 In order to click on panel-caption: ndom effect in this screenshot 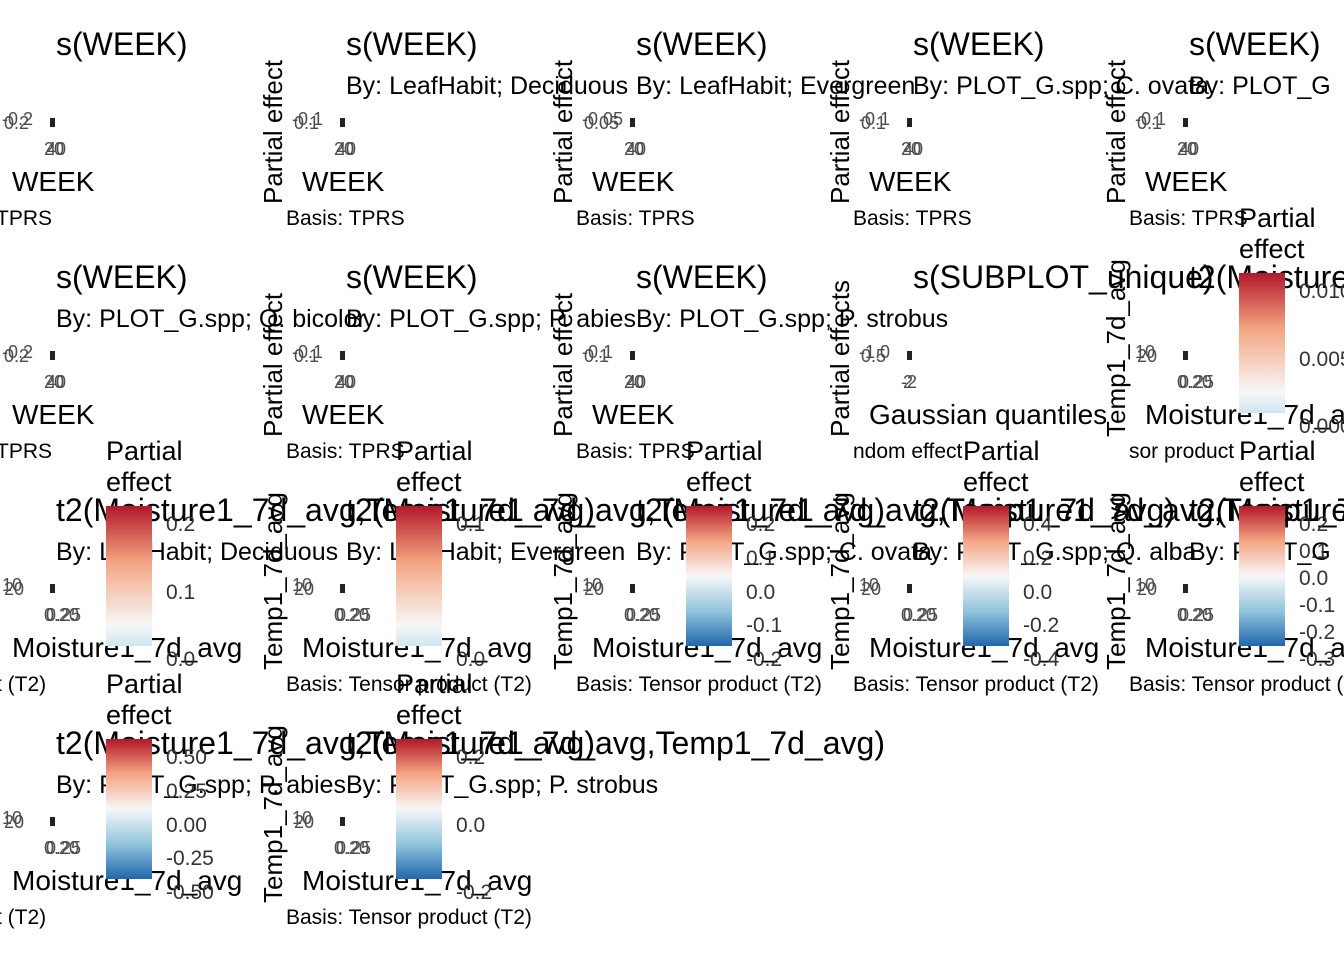, I will do `click(908, 451)`.